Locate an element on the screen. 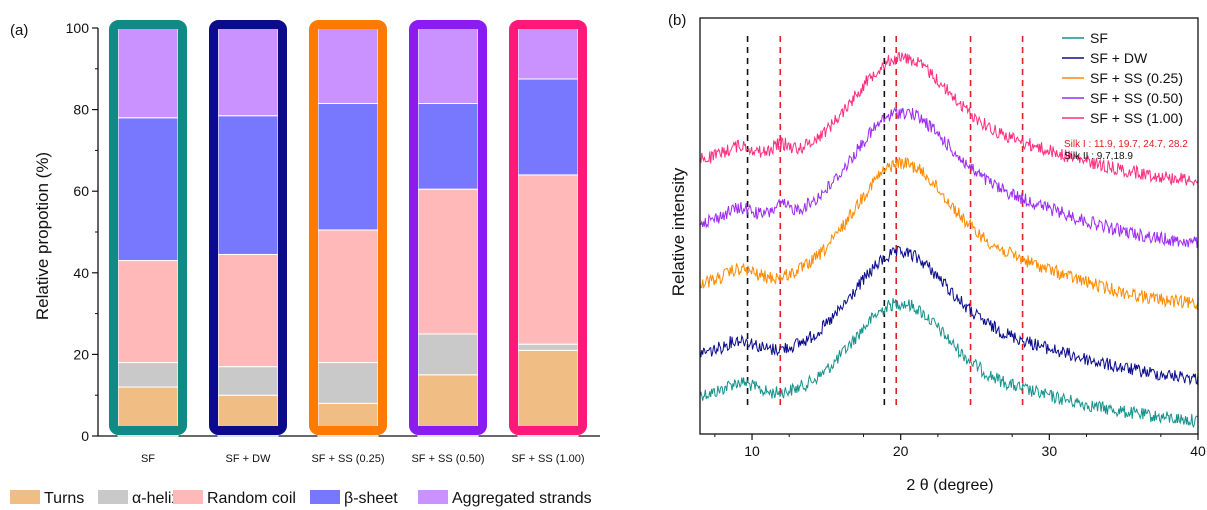 The width and height of the screenshot is (1207, 510). legend-label-4: β-sheet is located at coordinates (371, 498).